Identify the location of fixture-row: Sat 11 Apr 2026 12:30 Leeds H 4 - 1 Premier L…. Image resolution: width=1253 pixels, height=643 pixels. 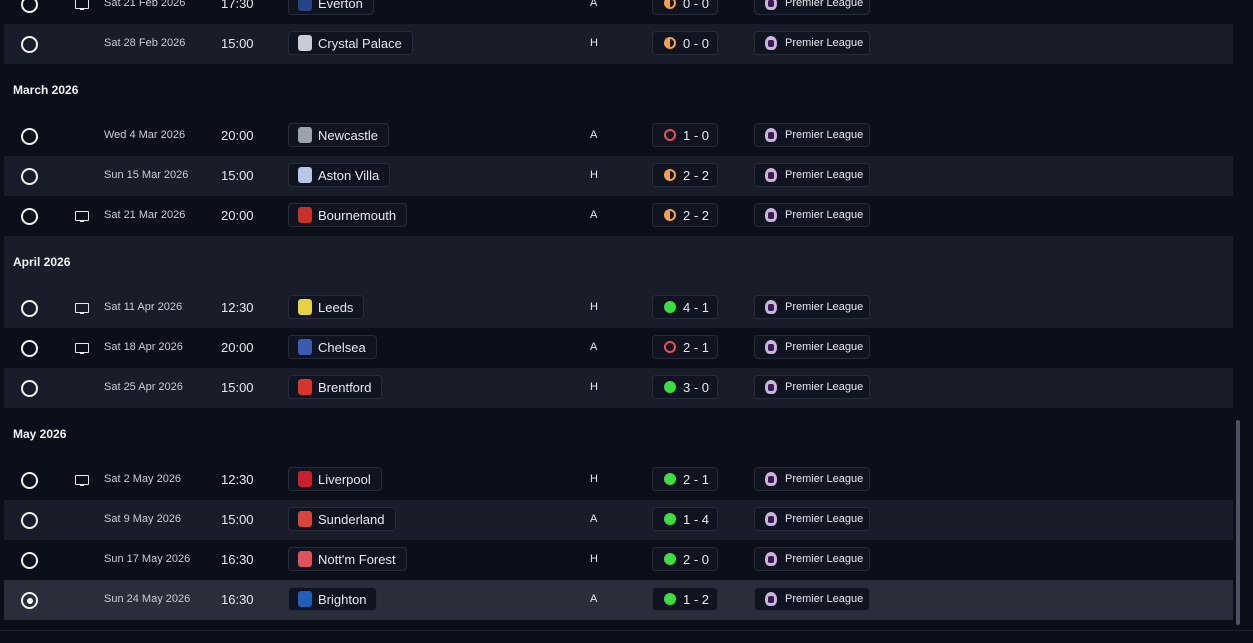
(618, 308).